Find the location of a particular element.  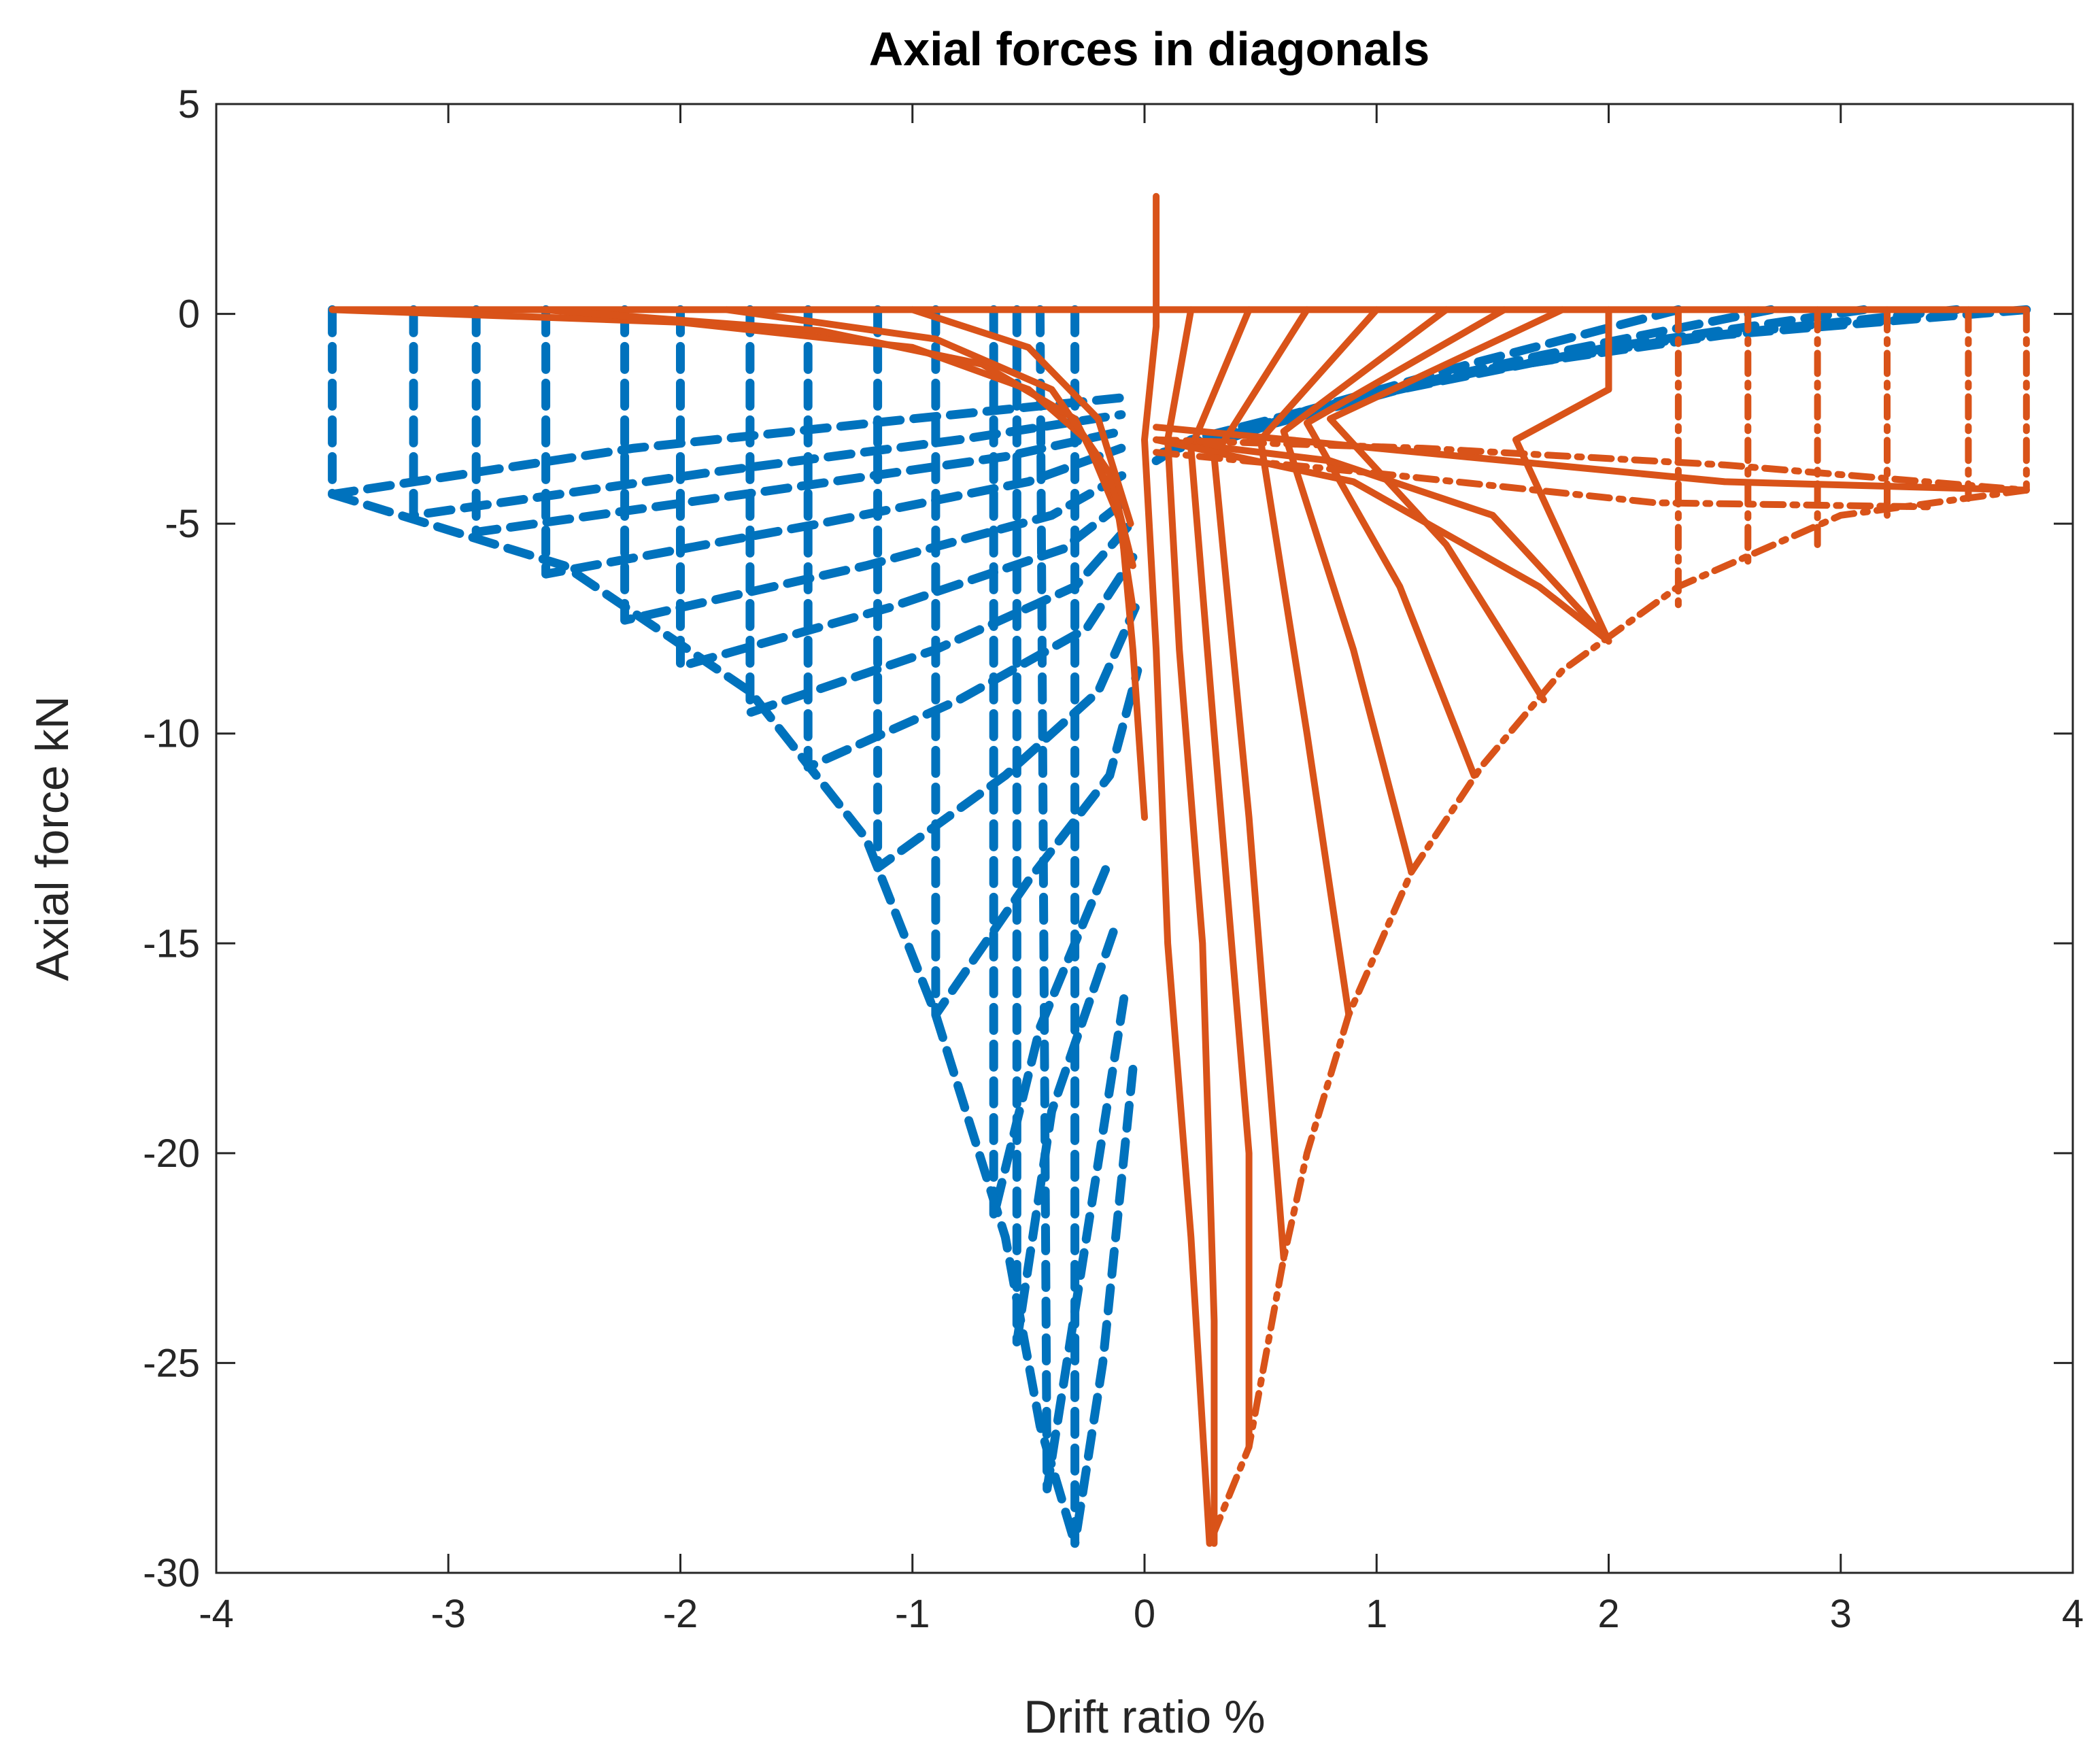

y-axis-label: Axial force kN is located at coordinates (52, 839).